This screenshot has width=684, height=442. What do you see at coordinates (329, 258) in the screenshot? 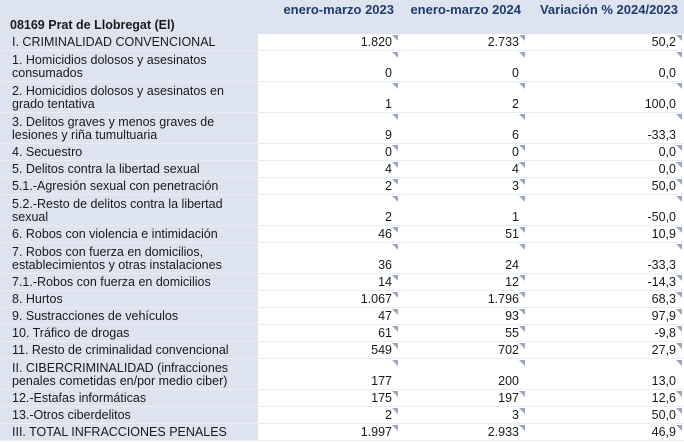
I see `value-cell-2023: 36` at bounding box center [329, 258].